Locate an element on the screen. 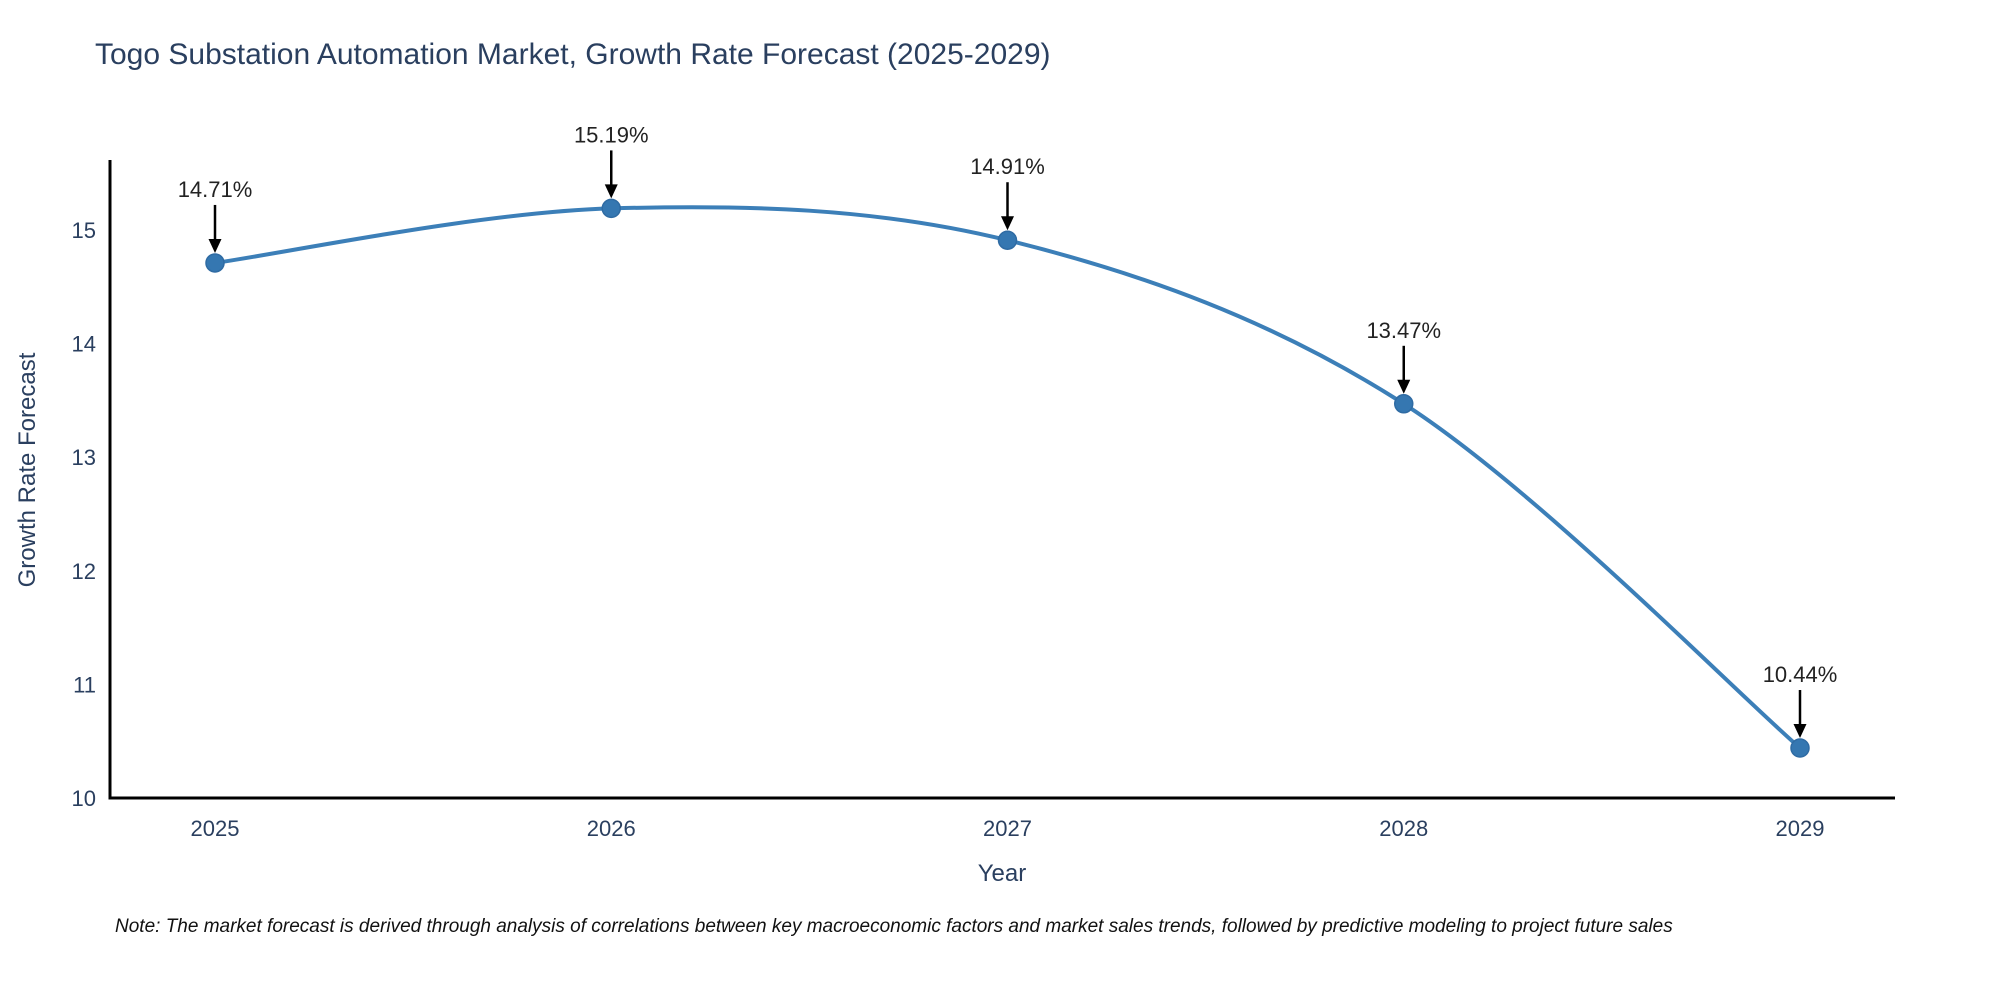  data-point-label: 10.44% is located at coordinates (1800, 674).